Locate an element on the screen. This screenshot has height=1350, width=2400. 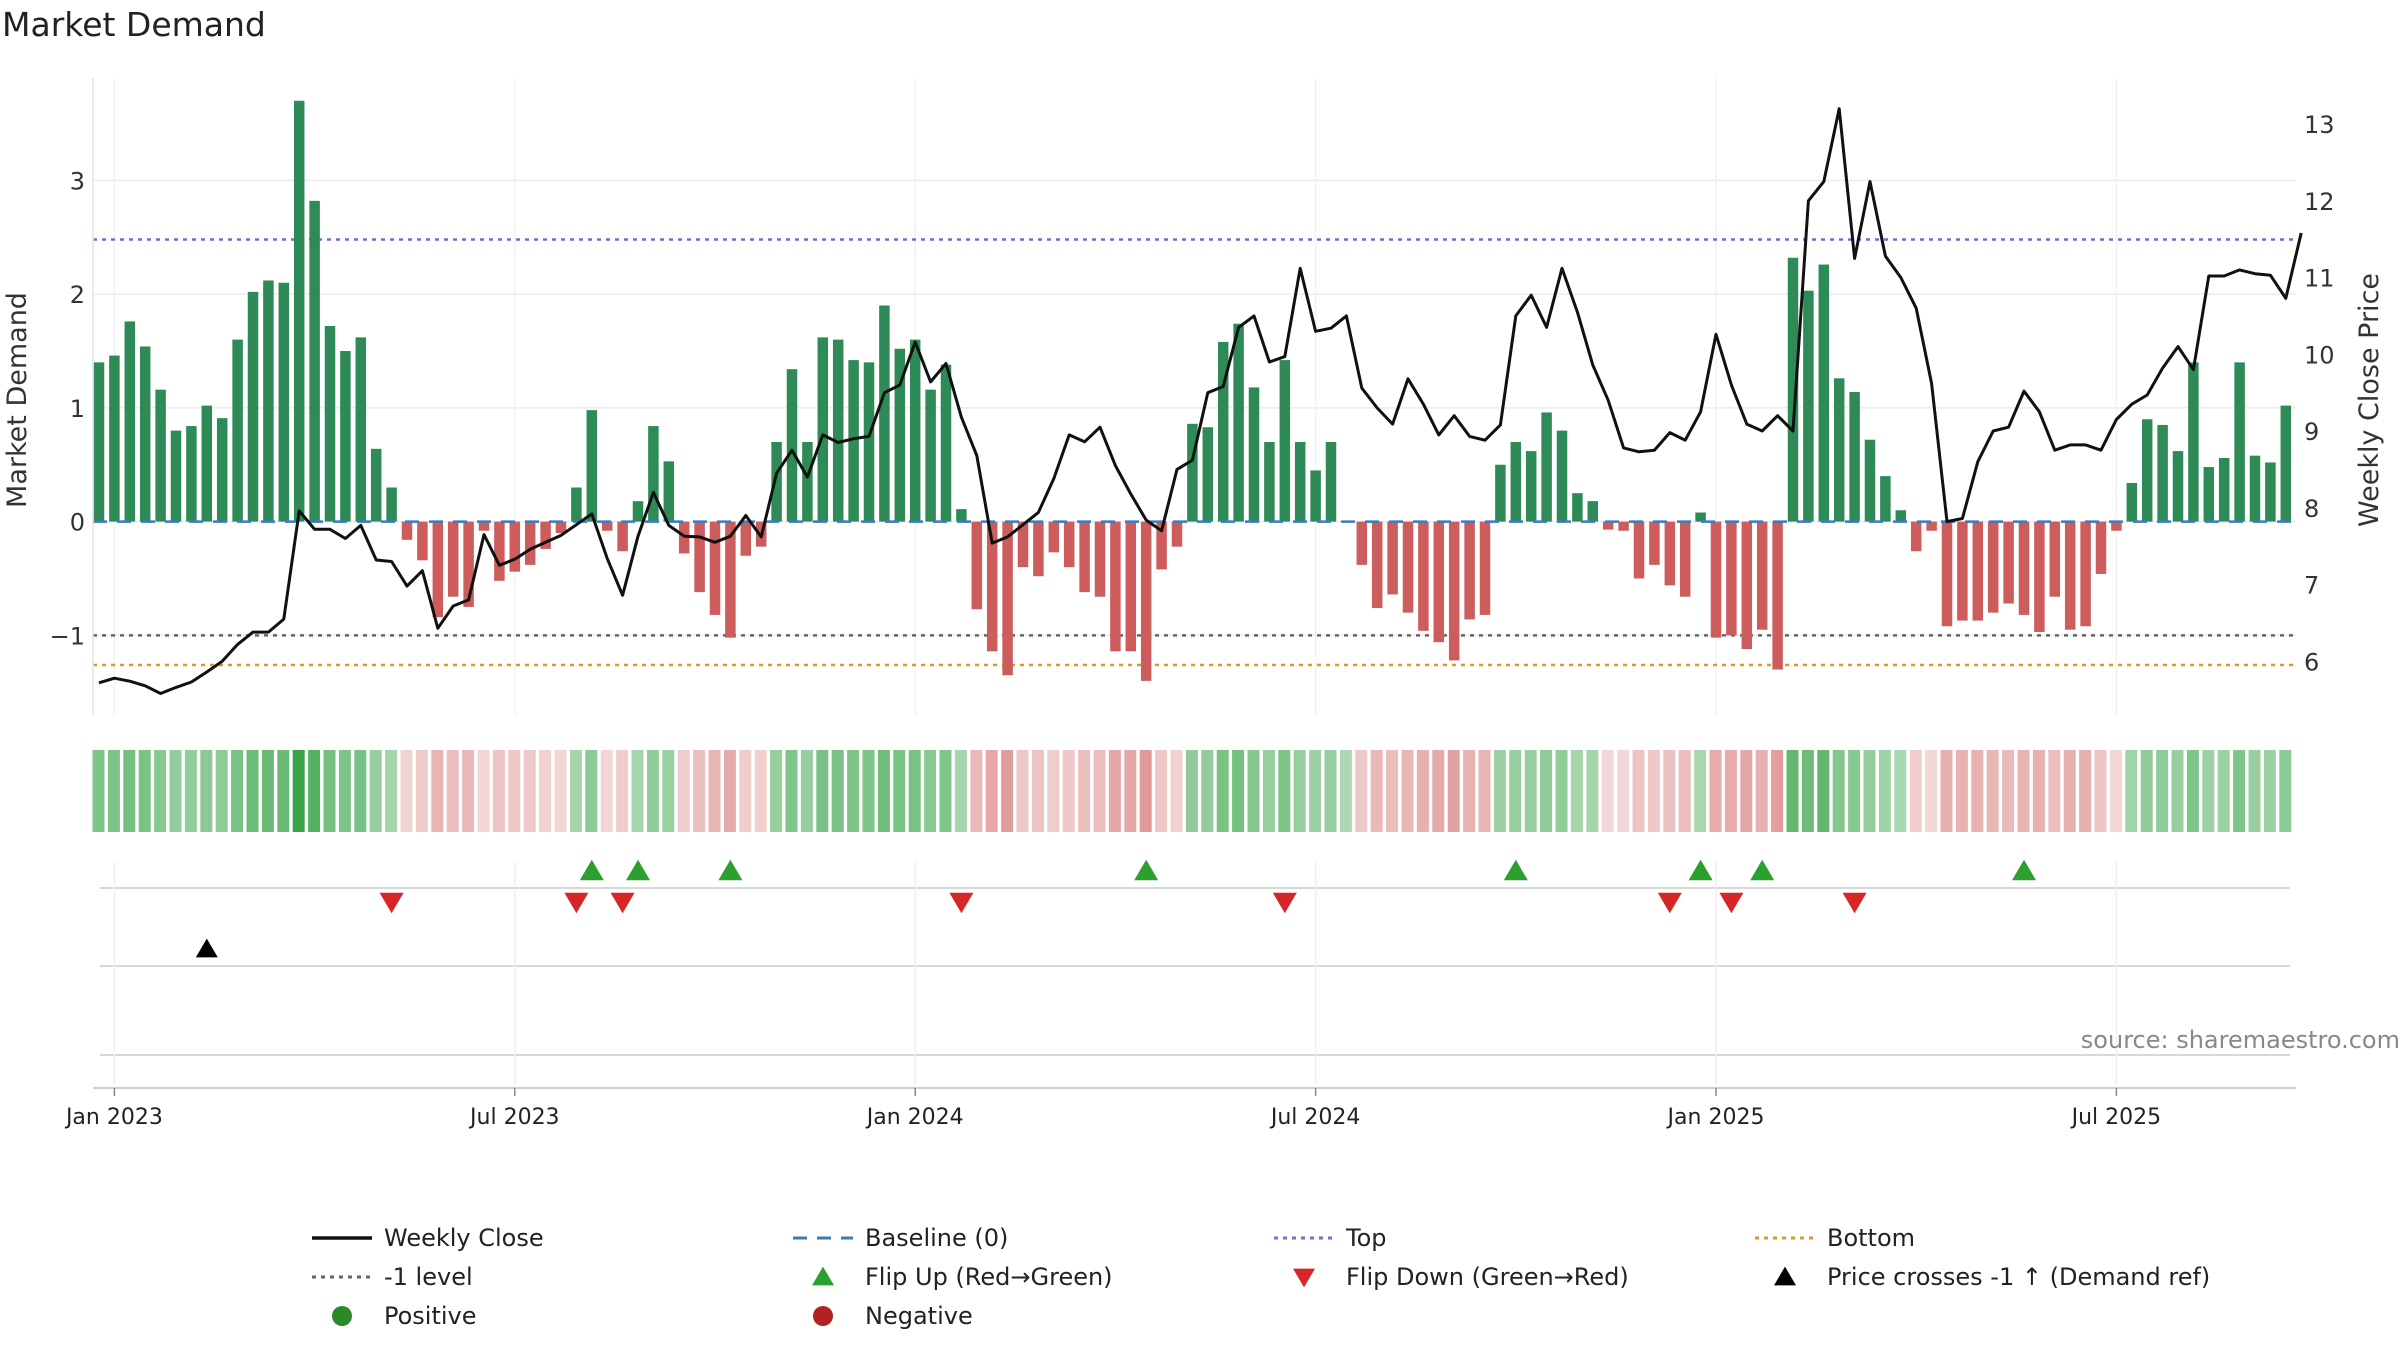
legend-label: Flip Down (Green→Red) is located at coordinates (1487, 1277).